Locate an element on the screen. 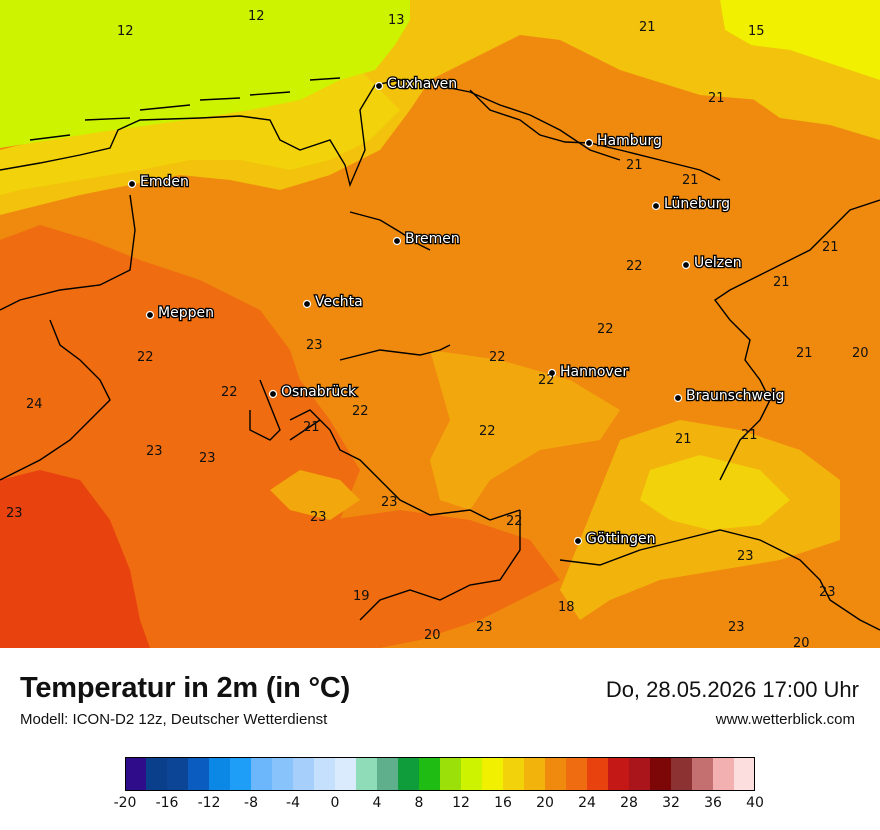 The width and height of the screenshot is (880, 830). website-credit: www.wetterblick.com is located at coordinates (785, 719).